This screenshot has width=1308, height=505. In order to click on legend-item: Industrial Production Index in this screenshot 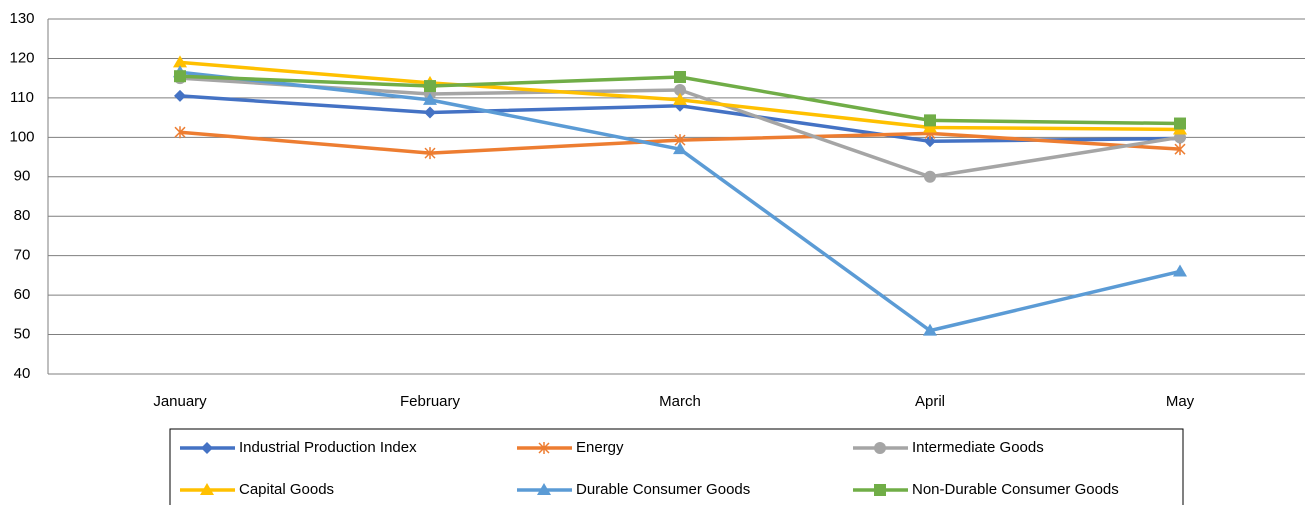, I will do `click(298, 447)`.